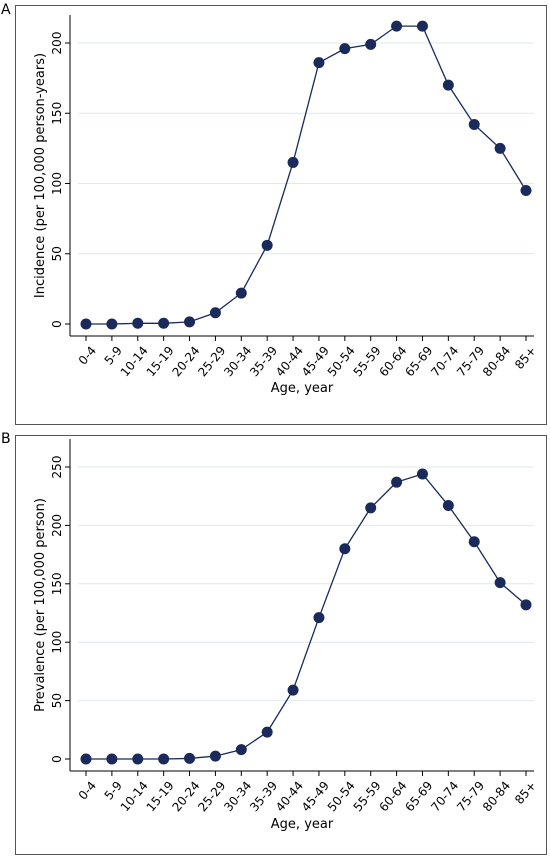 The height and width of the screenshot is (857, 550). What do you see at coordinates (57, 467) in the screenshot?
I see `prevalence-y-tick-label: 250` at bounding box center [57, 467].